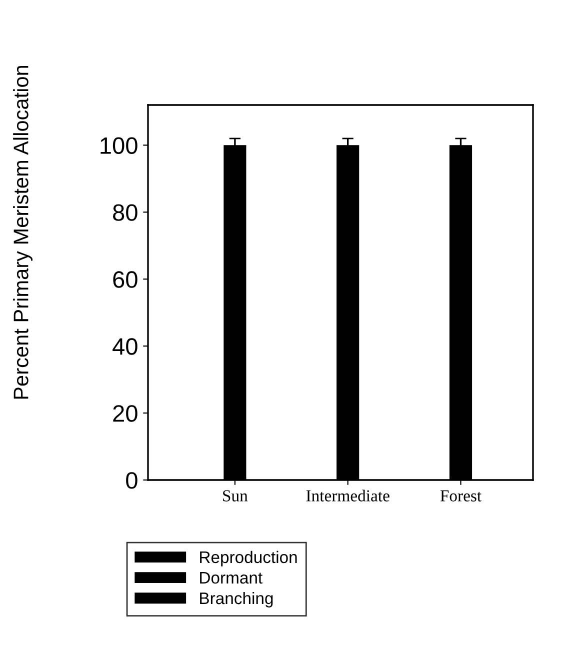  What do you see at coordinates (22, 232) in the screenshot?
I see `y-axis-title: Percent Primary Meristem Allocation` at bounding box center [22, 232].